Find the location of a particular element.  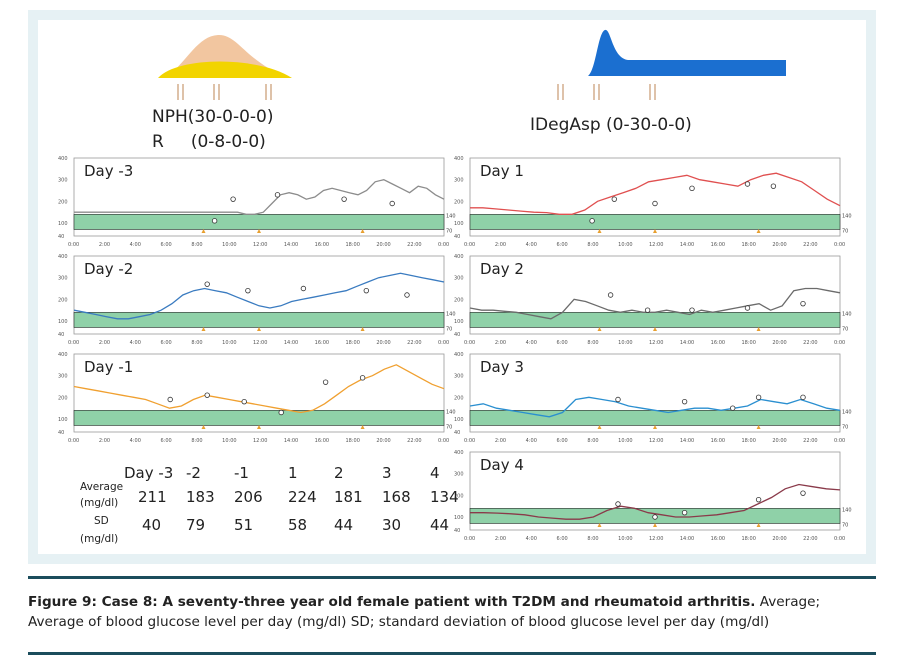

table-avg-header: Average is located at coordinates (101, 487).